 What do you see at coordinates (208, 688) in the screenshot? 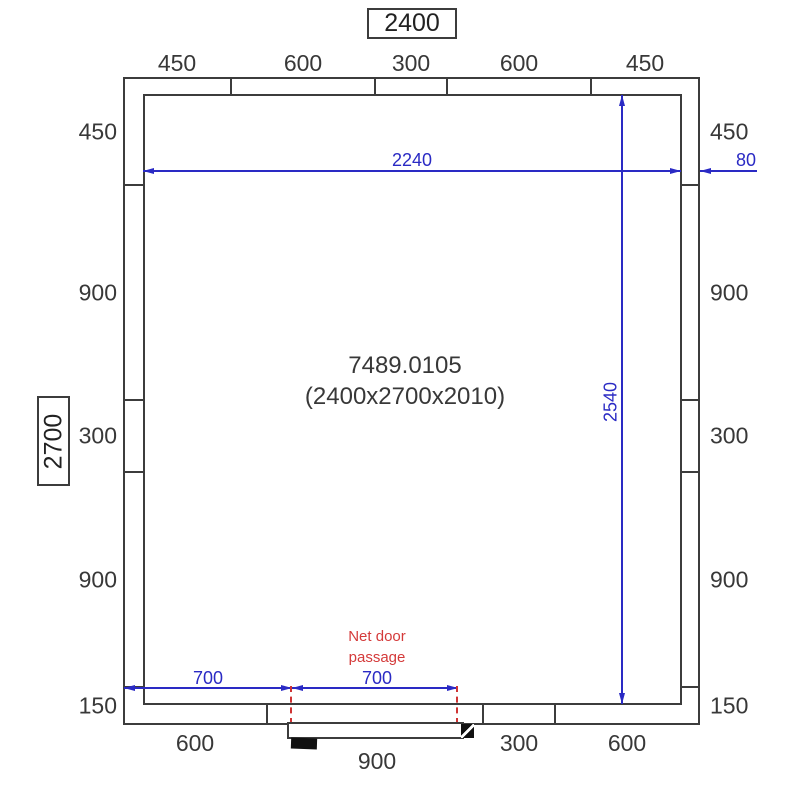
I see `door-offset-dim-line` at bounding box center [208, 688].